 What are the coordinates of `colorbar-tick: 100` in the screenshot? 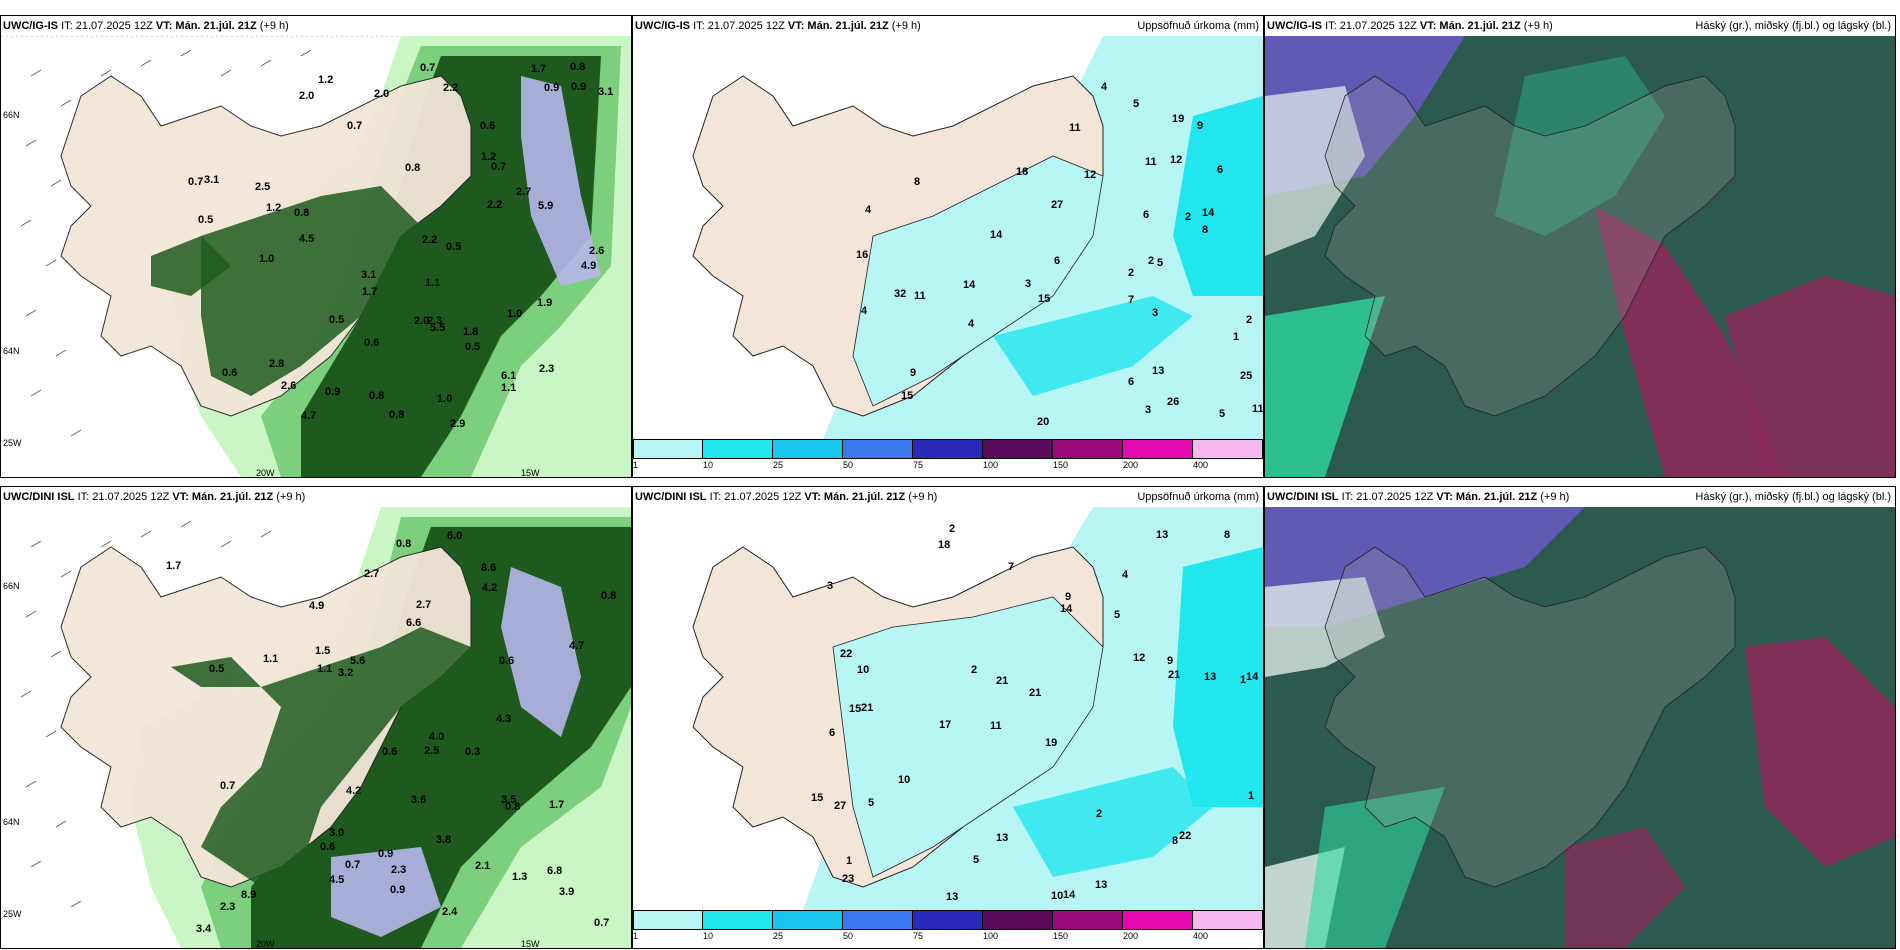 It's located at (991, 936).